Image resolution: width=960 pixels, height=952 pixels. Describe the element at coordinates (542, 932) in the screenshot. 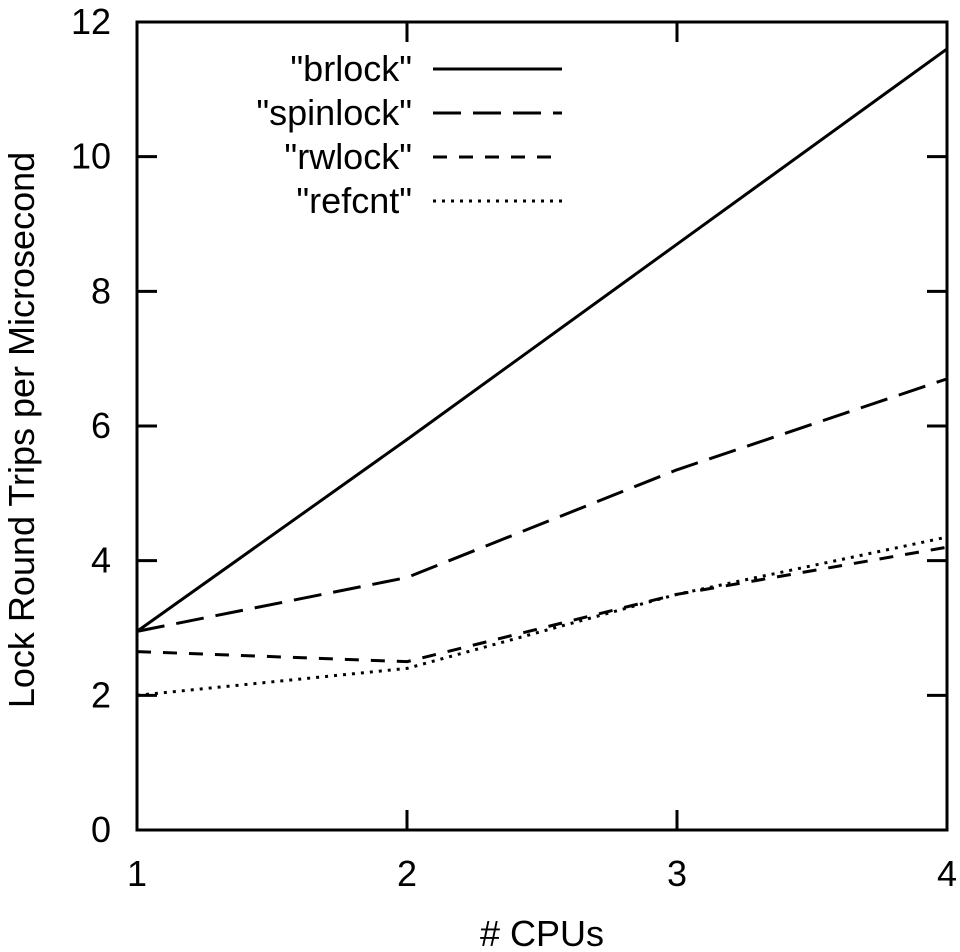

I see `x-axis-title: # CPUs` at that location.